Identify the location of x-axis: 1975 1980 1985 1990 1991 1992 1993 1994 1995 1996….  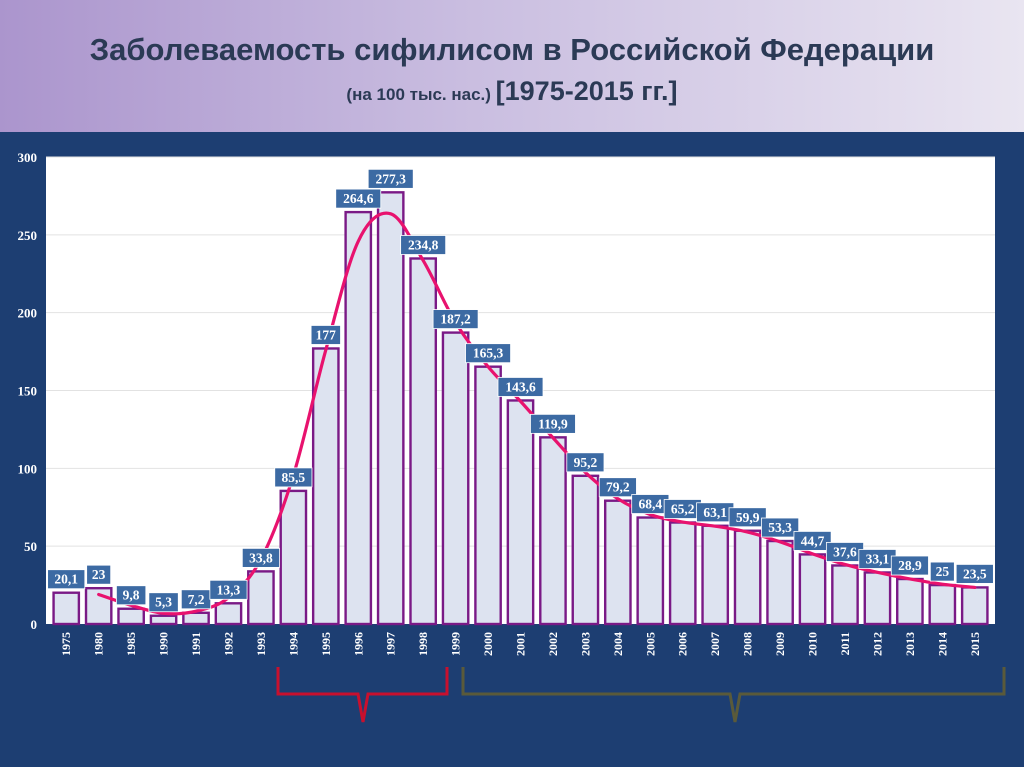
(520, 644).